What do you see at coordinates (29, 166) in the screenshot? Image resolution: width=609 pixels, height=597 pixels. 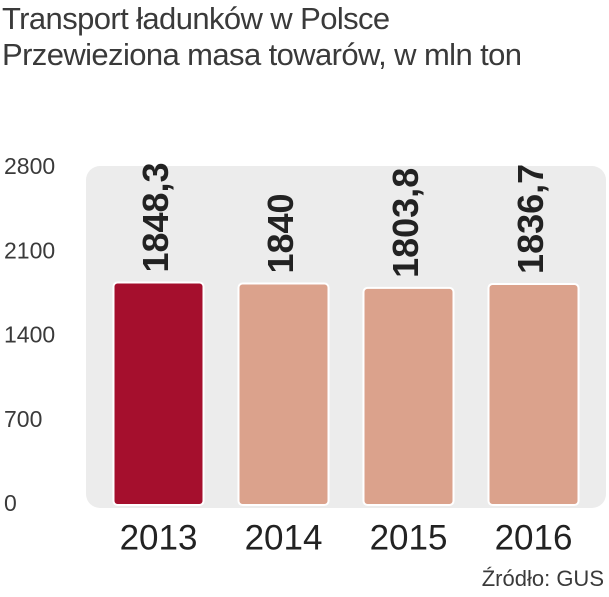 I see `y-tick-label: 2800` at bounding box center [29, 166].